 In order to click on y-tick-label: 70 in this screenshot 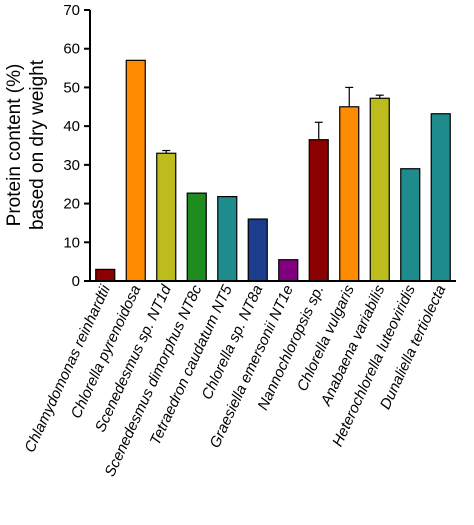, I will do `click(71, 10)`.